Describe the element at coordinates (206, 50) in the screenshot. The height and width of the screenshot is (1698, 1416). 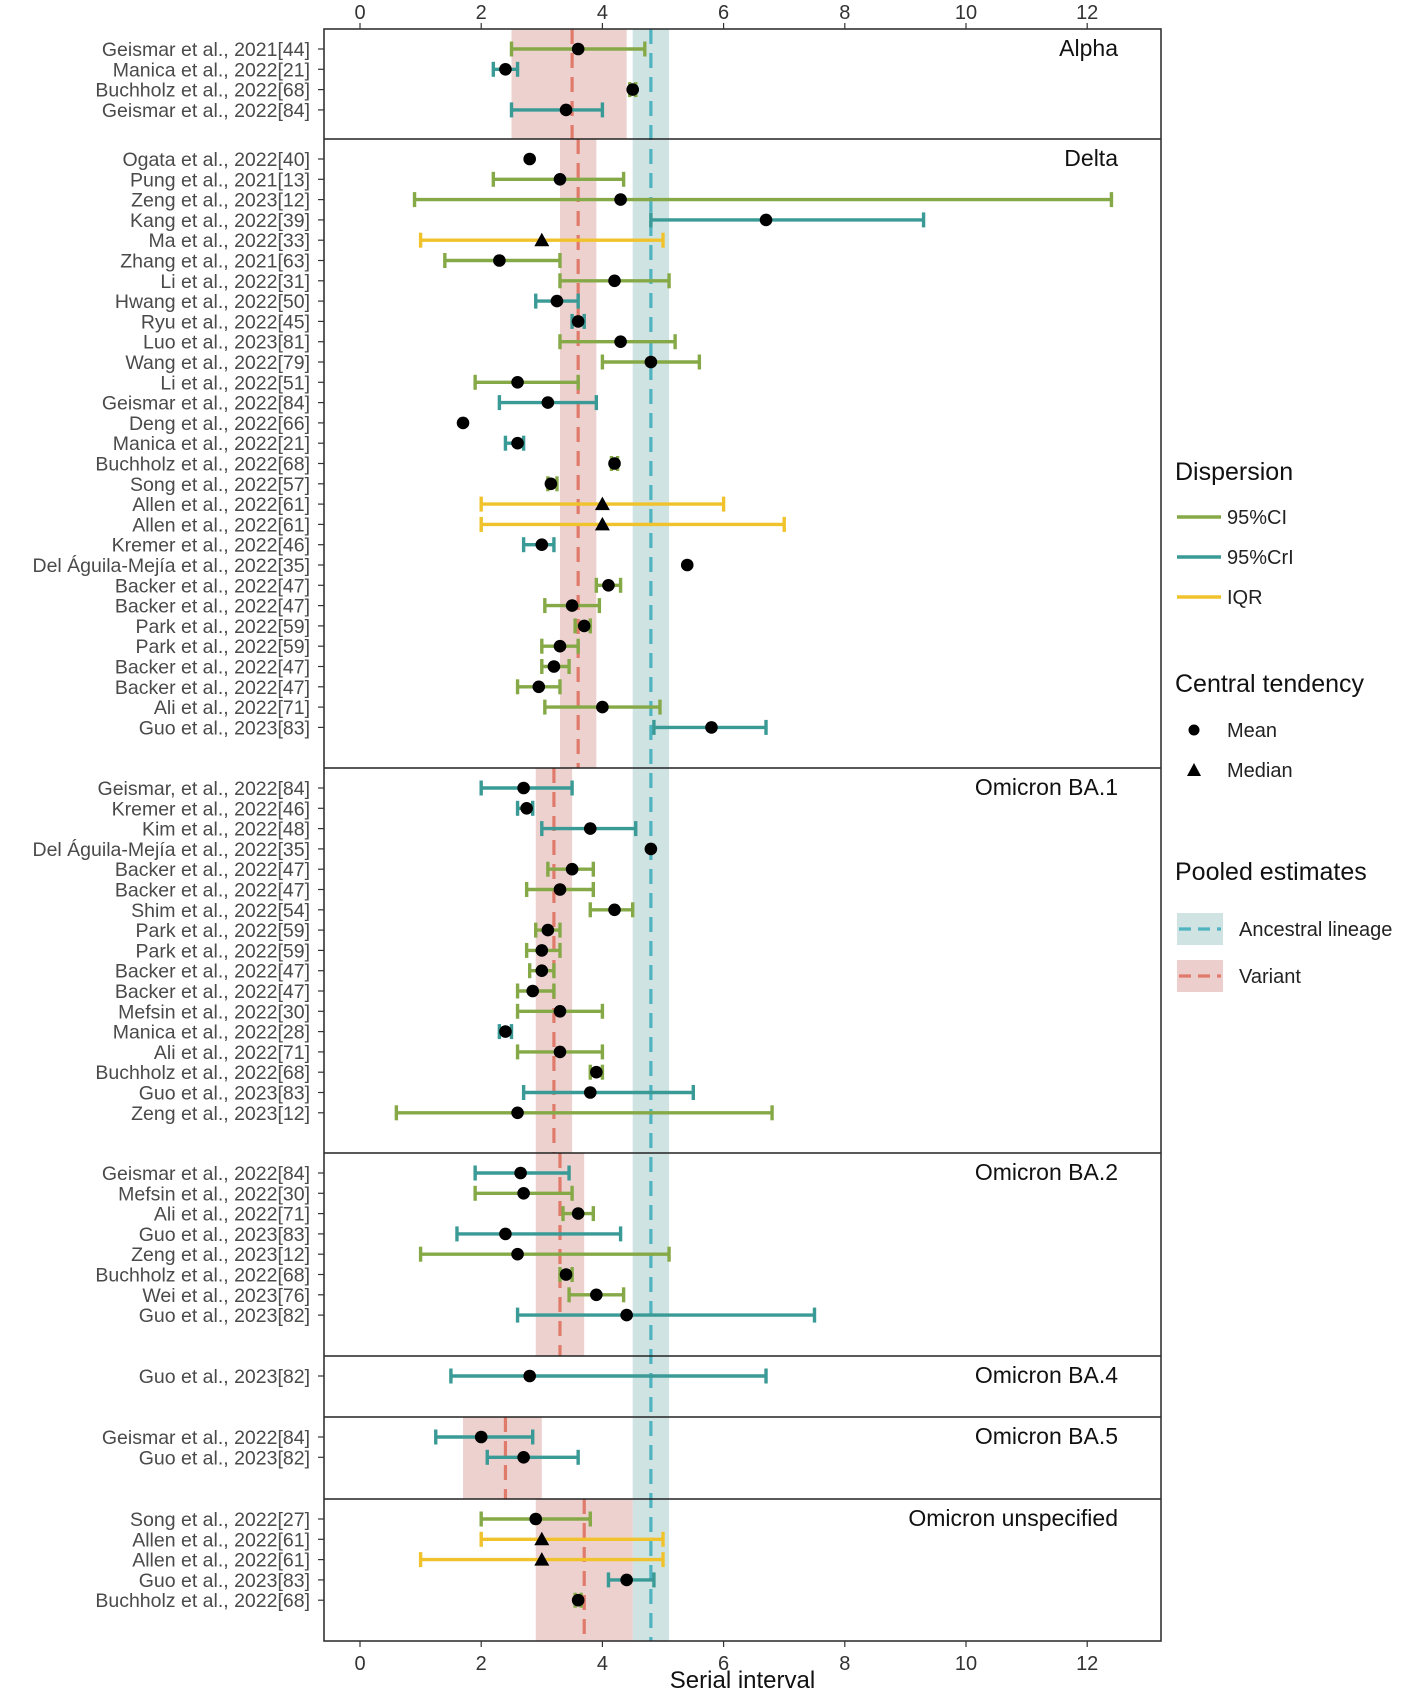
I see `study-label: Geismar et al., 2021[44]` at that location.